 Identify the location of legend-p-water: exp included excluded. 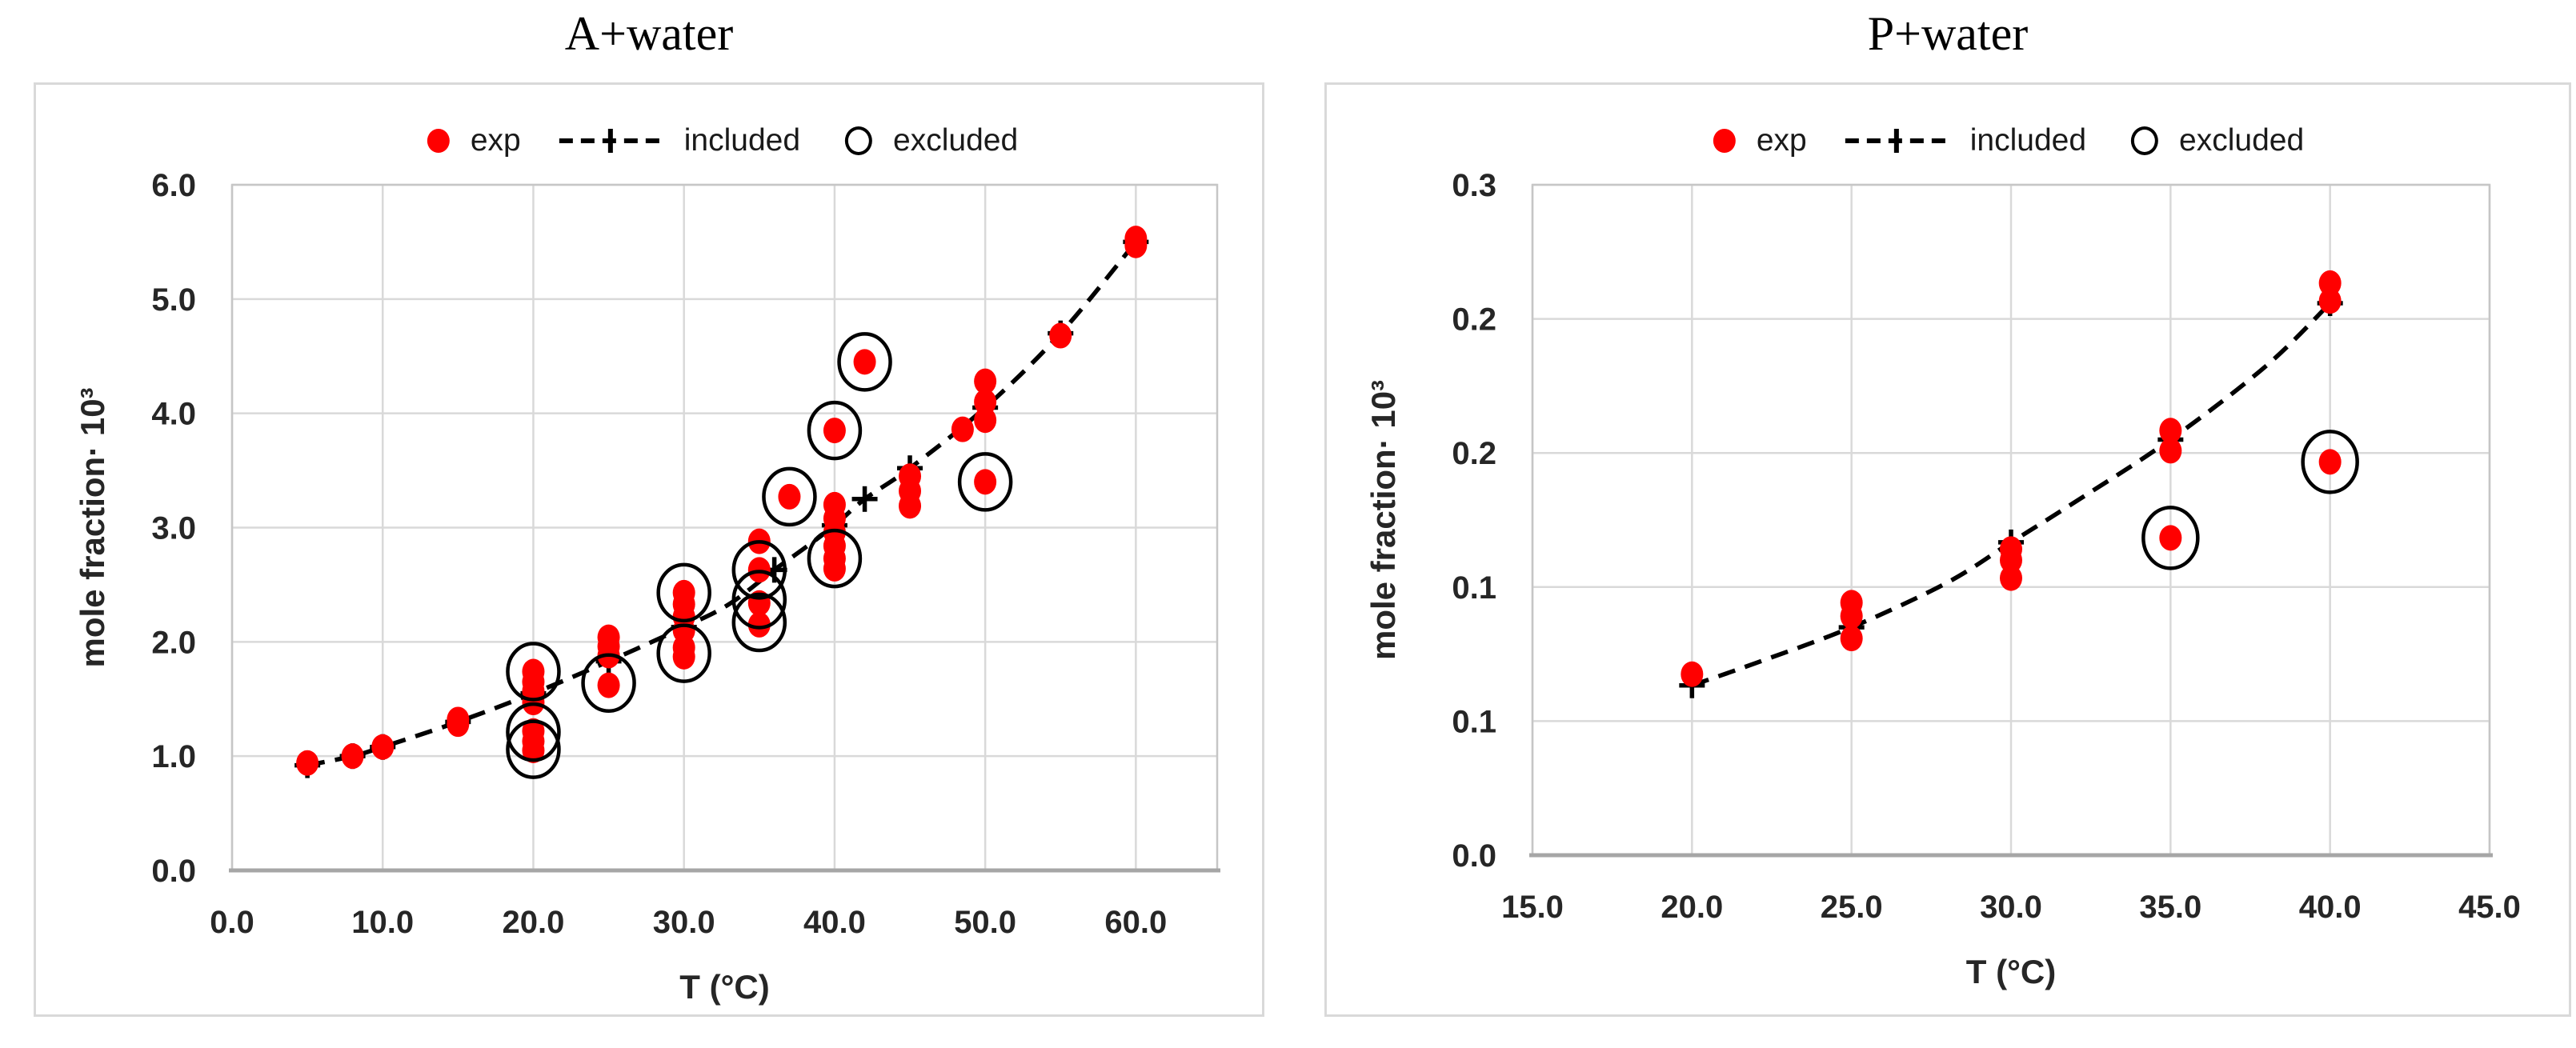
(2008, 140).